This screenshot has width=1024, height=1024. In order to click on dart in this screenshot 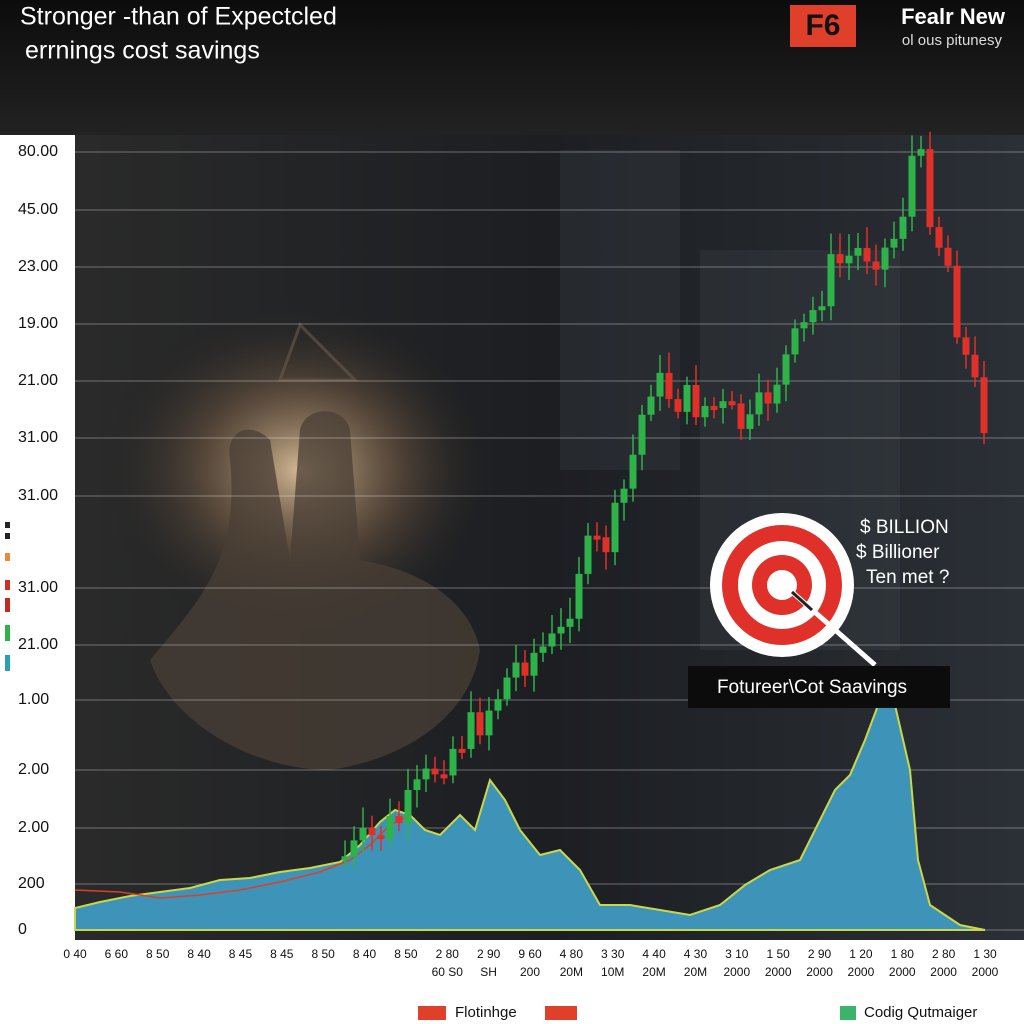, I will do `click(802, 601)`.